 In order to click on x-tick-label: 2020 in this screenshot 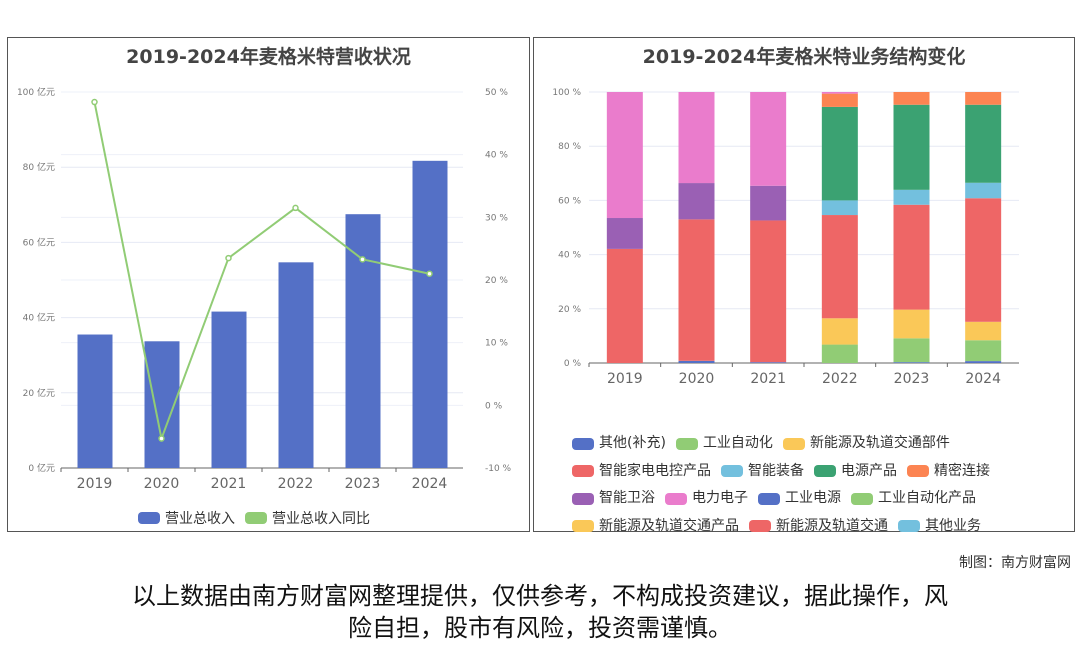, I will do `click(162, 484)`.